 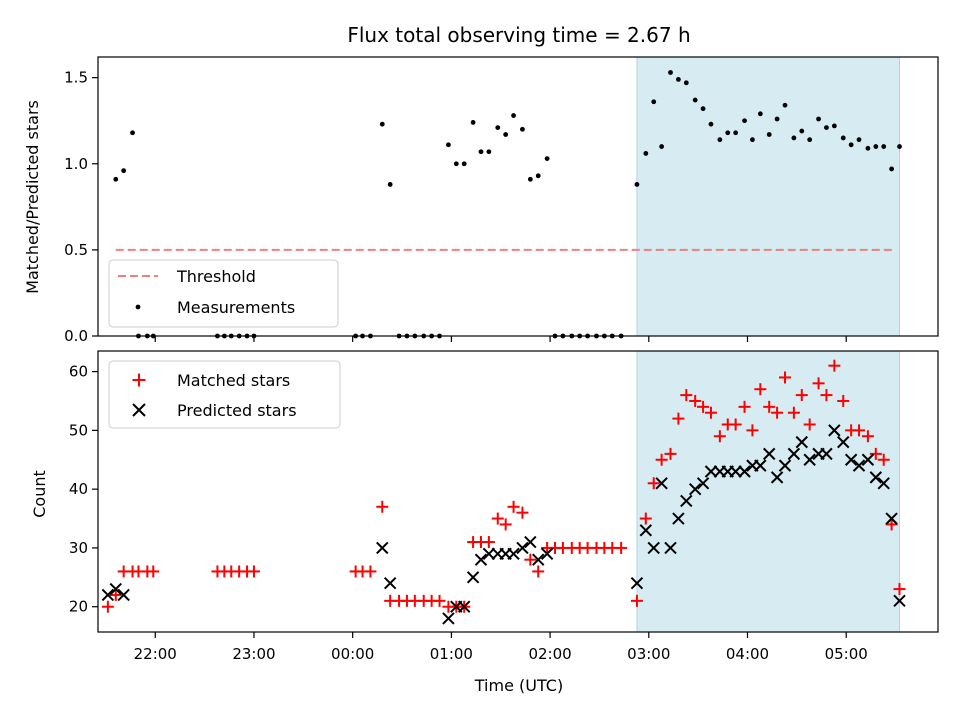 What do you see at coordinates (846, 654) in the screenshot?
I see `time-x-tick-label: 05:00` at bounding box center [846, 654].